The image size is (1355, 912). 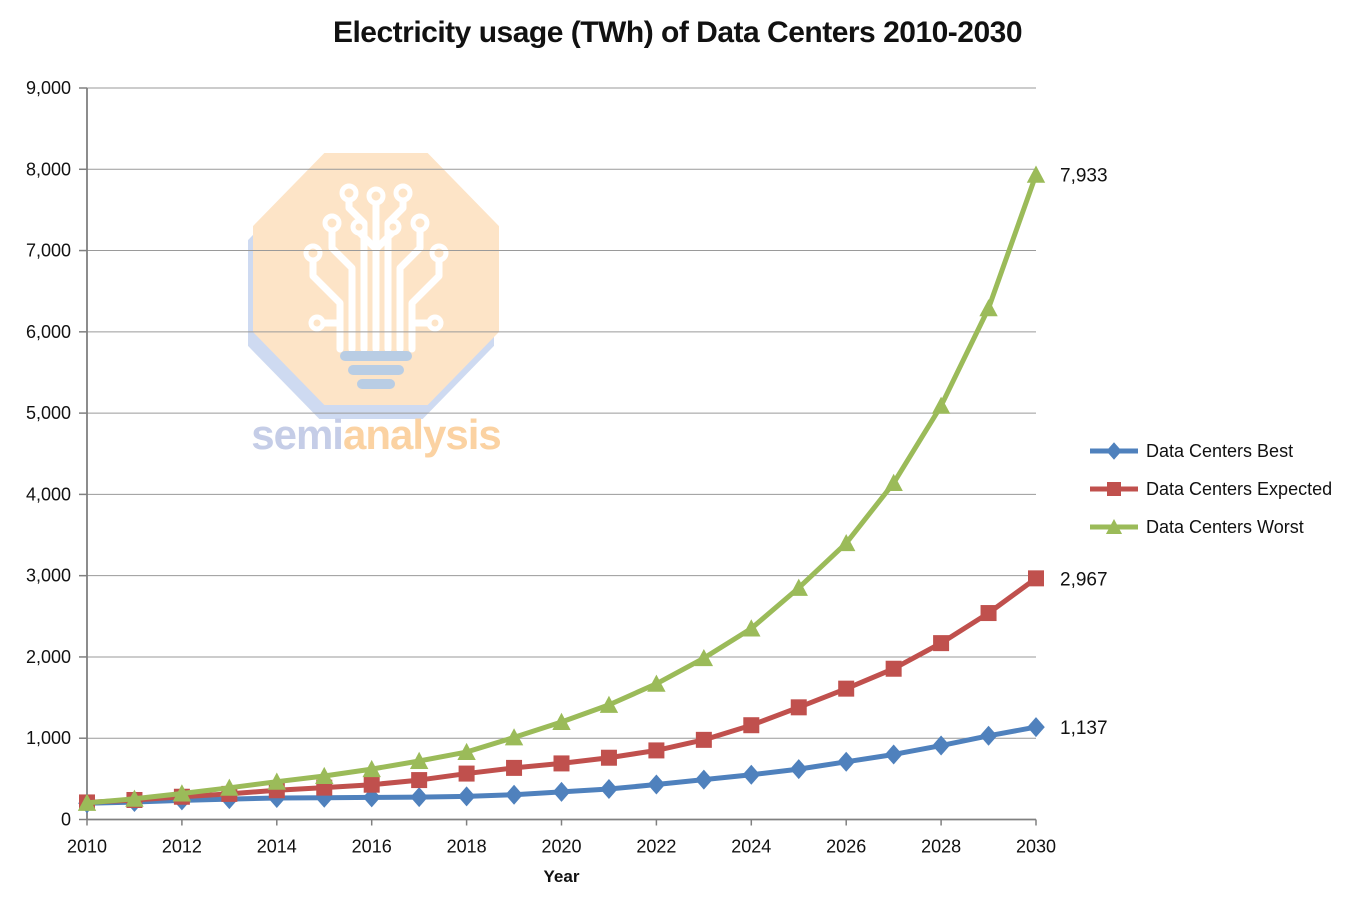 I want to click on y-tick-label: 9,000, so click(x=48, y=88).